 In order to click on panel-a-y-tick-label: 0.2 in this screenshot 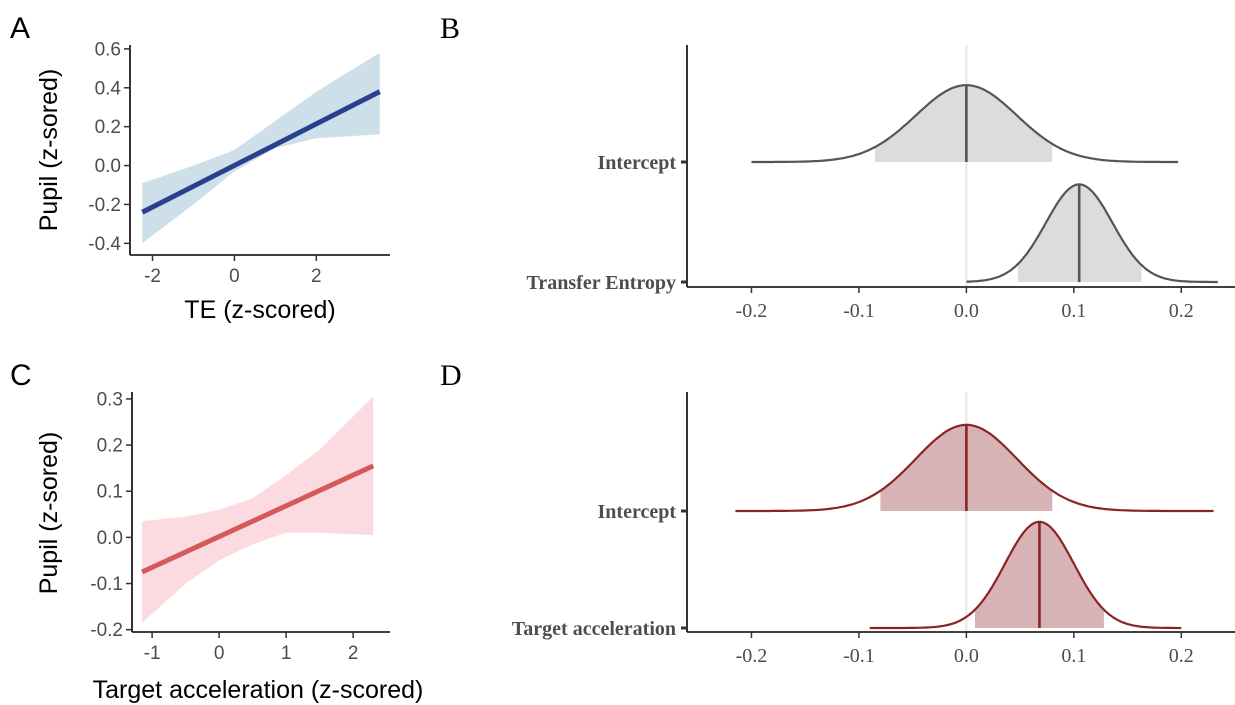, I will do `click(108, 127)`.